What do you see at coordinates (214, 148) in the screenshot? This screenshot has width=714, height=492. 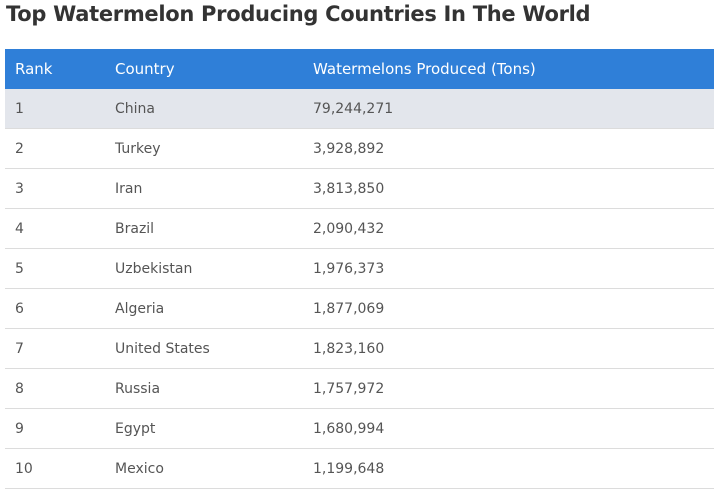 I see `country-cell: Turkey` at bounding box center [214, 148].